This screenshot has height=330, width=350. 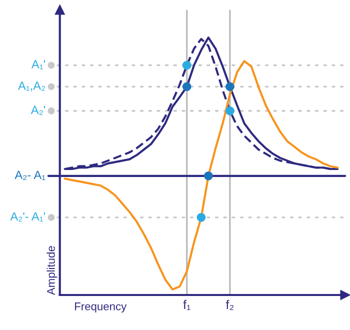 I want to click on x-tick-label: f₂, so click(x=230, y=305).